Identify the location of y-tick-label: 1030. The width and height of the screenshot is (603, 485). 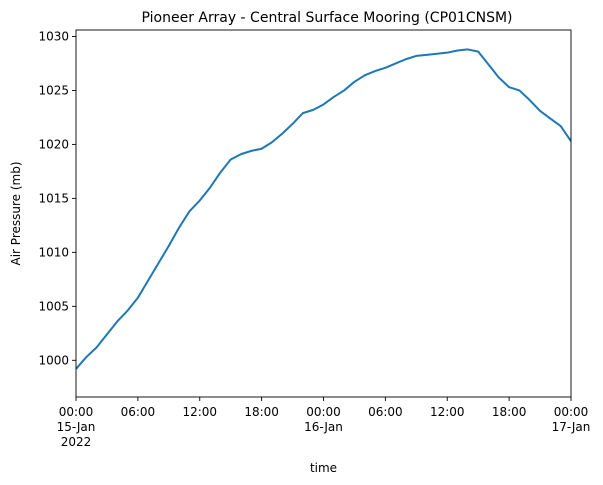
(53, 36).